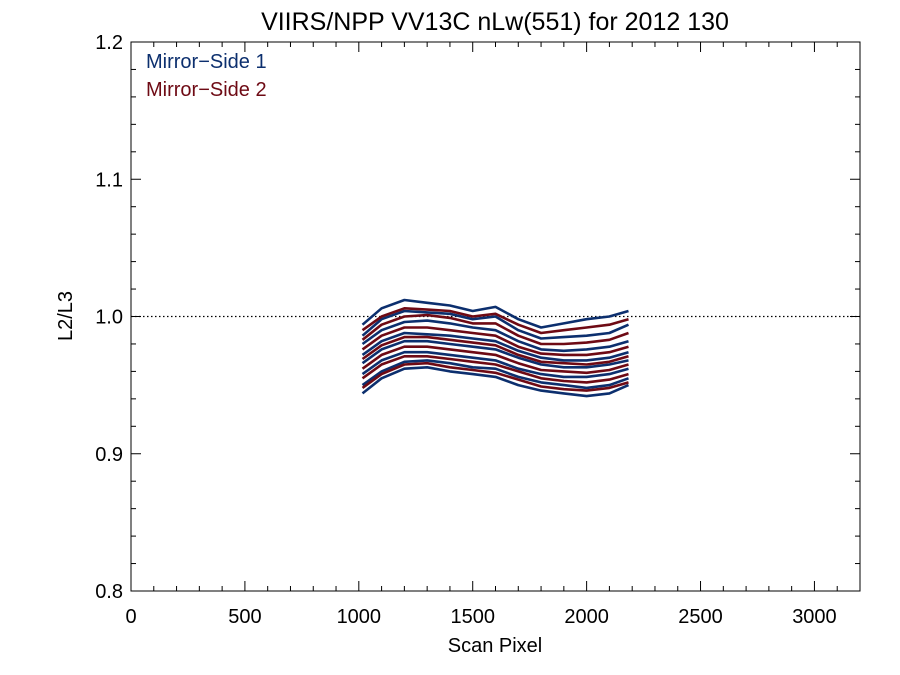 This screenshot has width=900, height=675. What do you see at coordinates (700, 617) in the screenshot?
I see `x-tick-label: 2500` at bounding box center [700, 617].